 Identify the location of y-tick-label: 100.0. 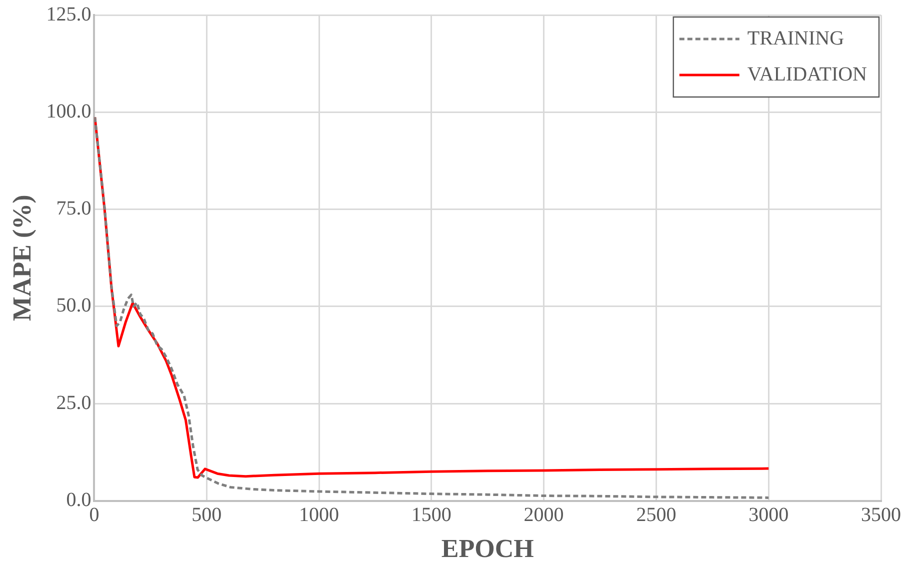
(69, 111).